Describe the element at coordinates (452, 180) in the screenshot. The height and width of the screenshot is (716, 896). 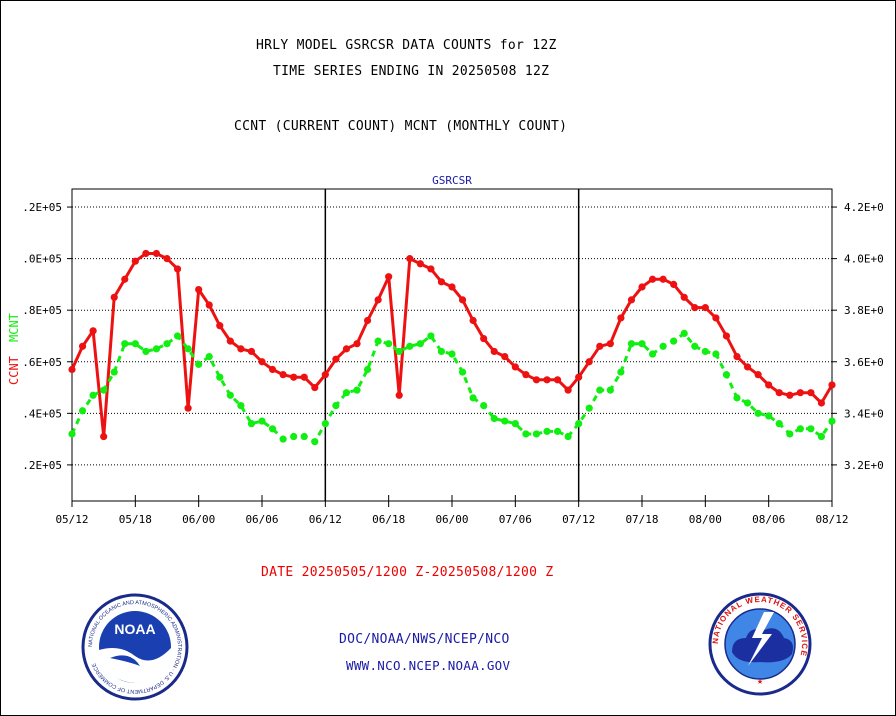
I see `chart-title: GSRCSR` at that location.